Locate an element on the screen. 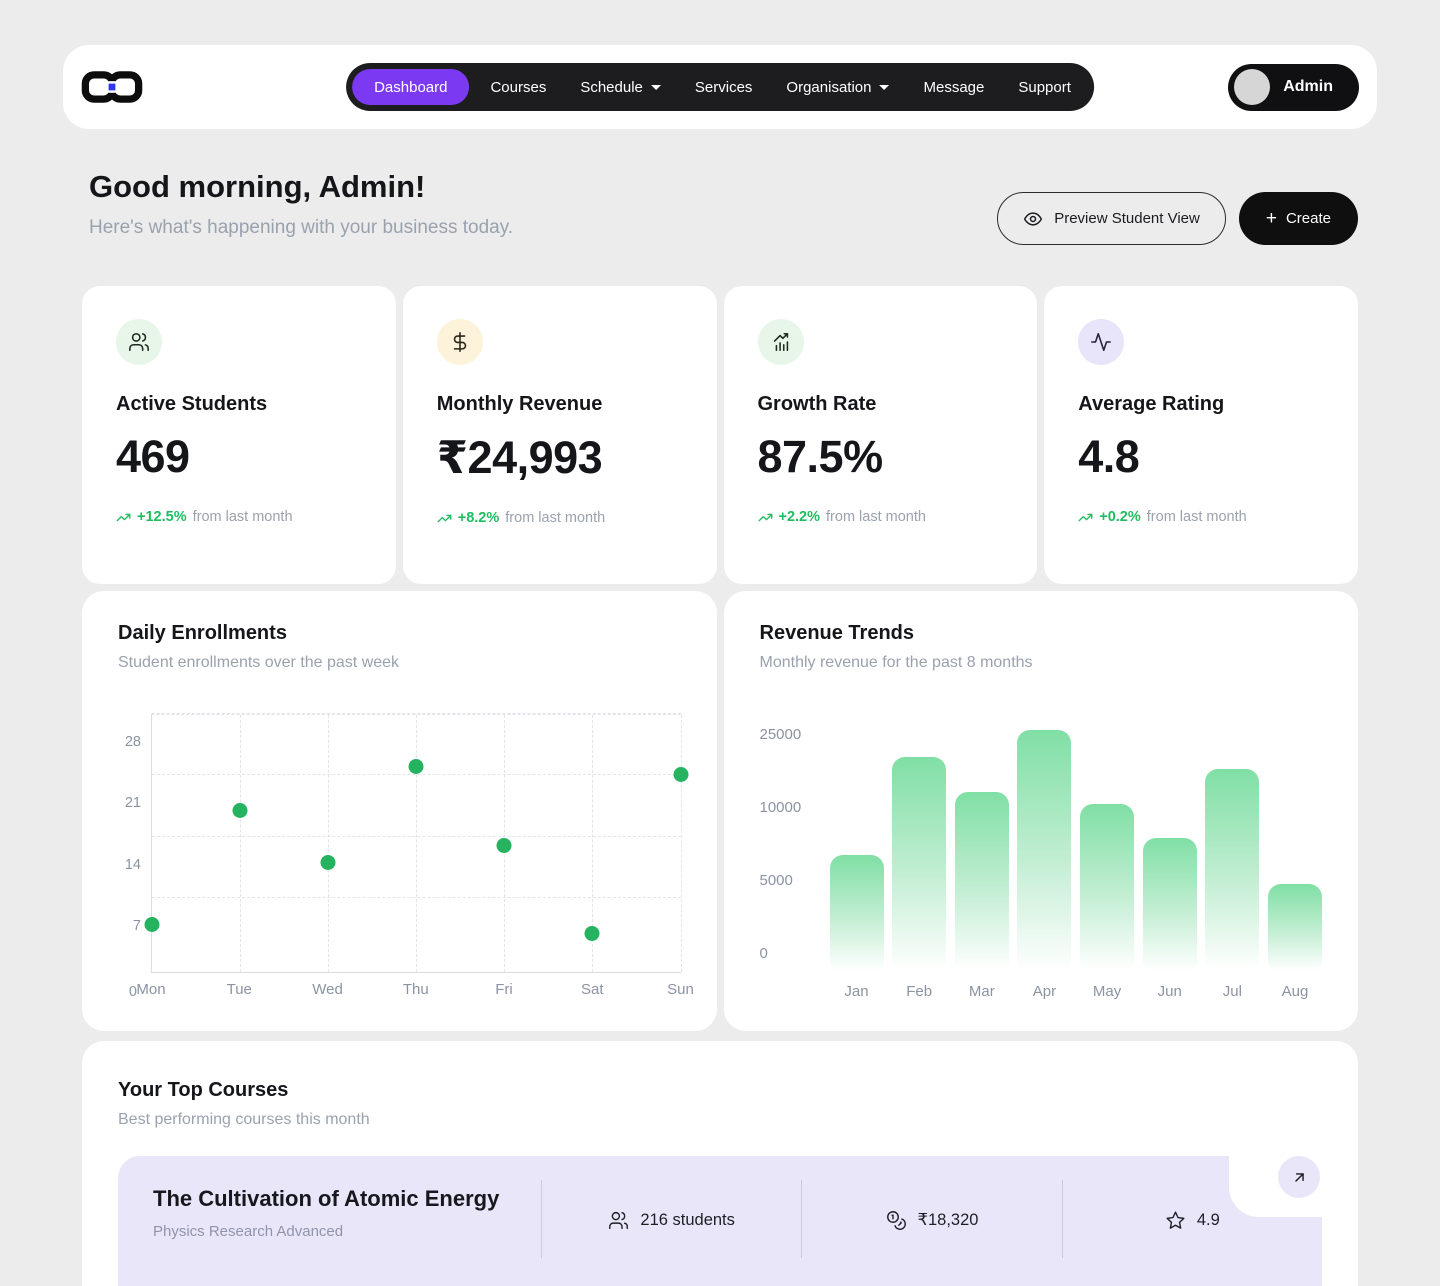  chart-title: Daily Enrollments is located at coordinates (202, 633).